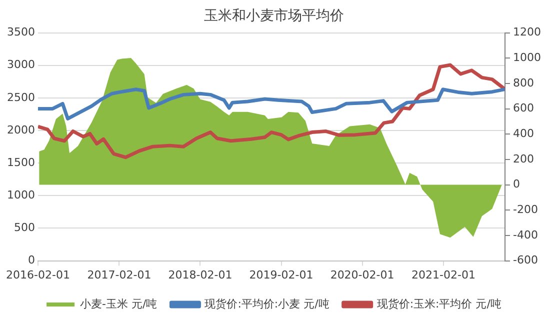  What do you see at coordinates (20, 32) in the screenshot?
I see `y-tick-label: 3500` at bounding box center [20, 32].